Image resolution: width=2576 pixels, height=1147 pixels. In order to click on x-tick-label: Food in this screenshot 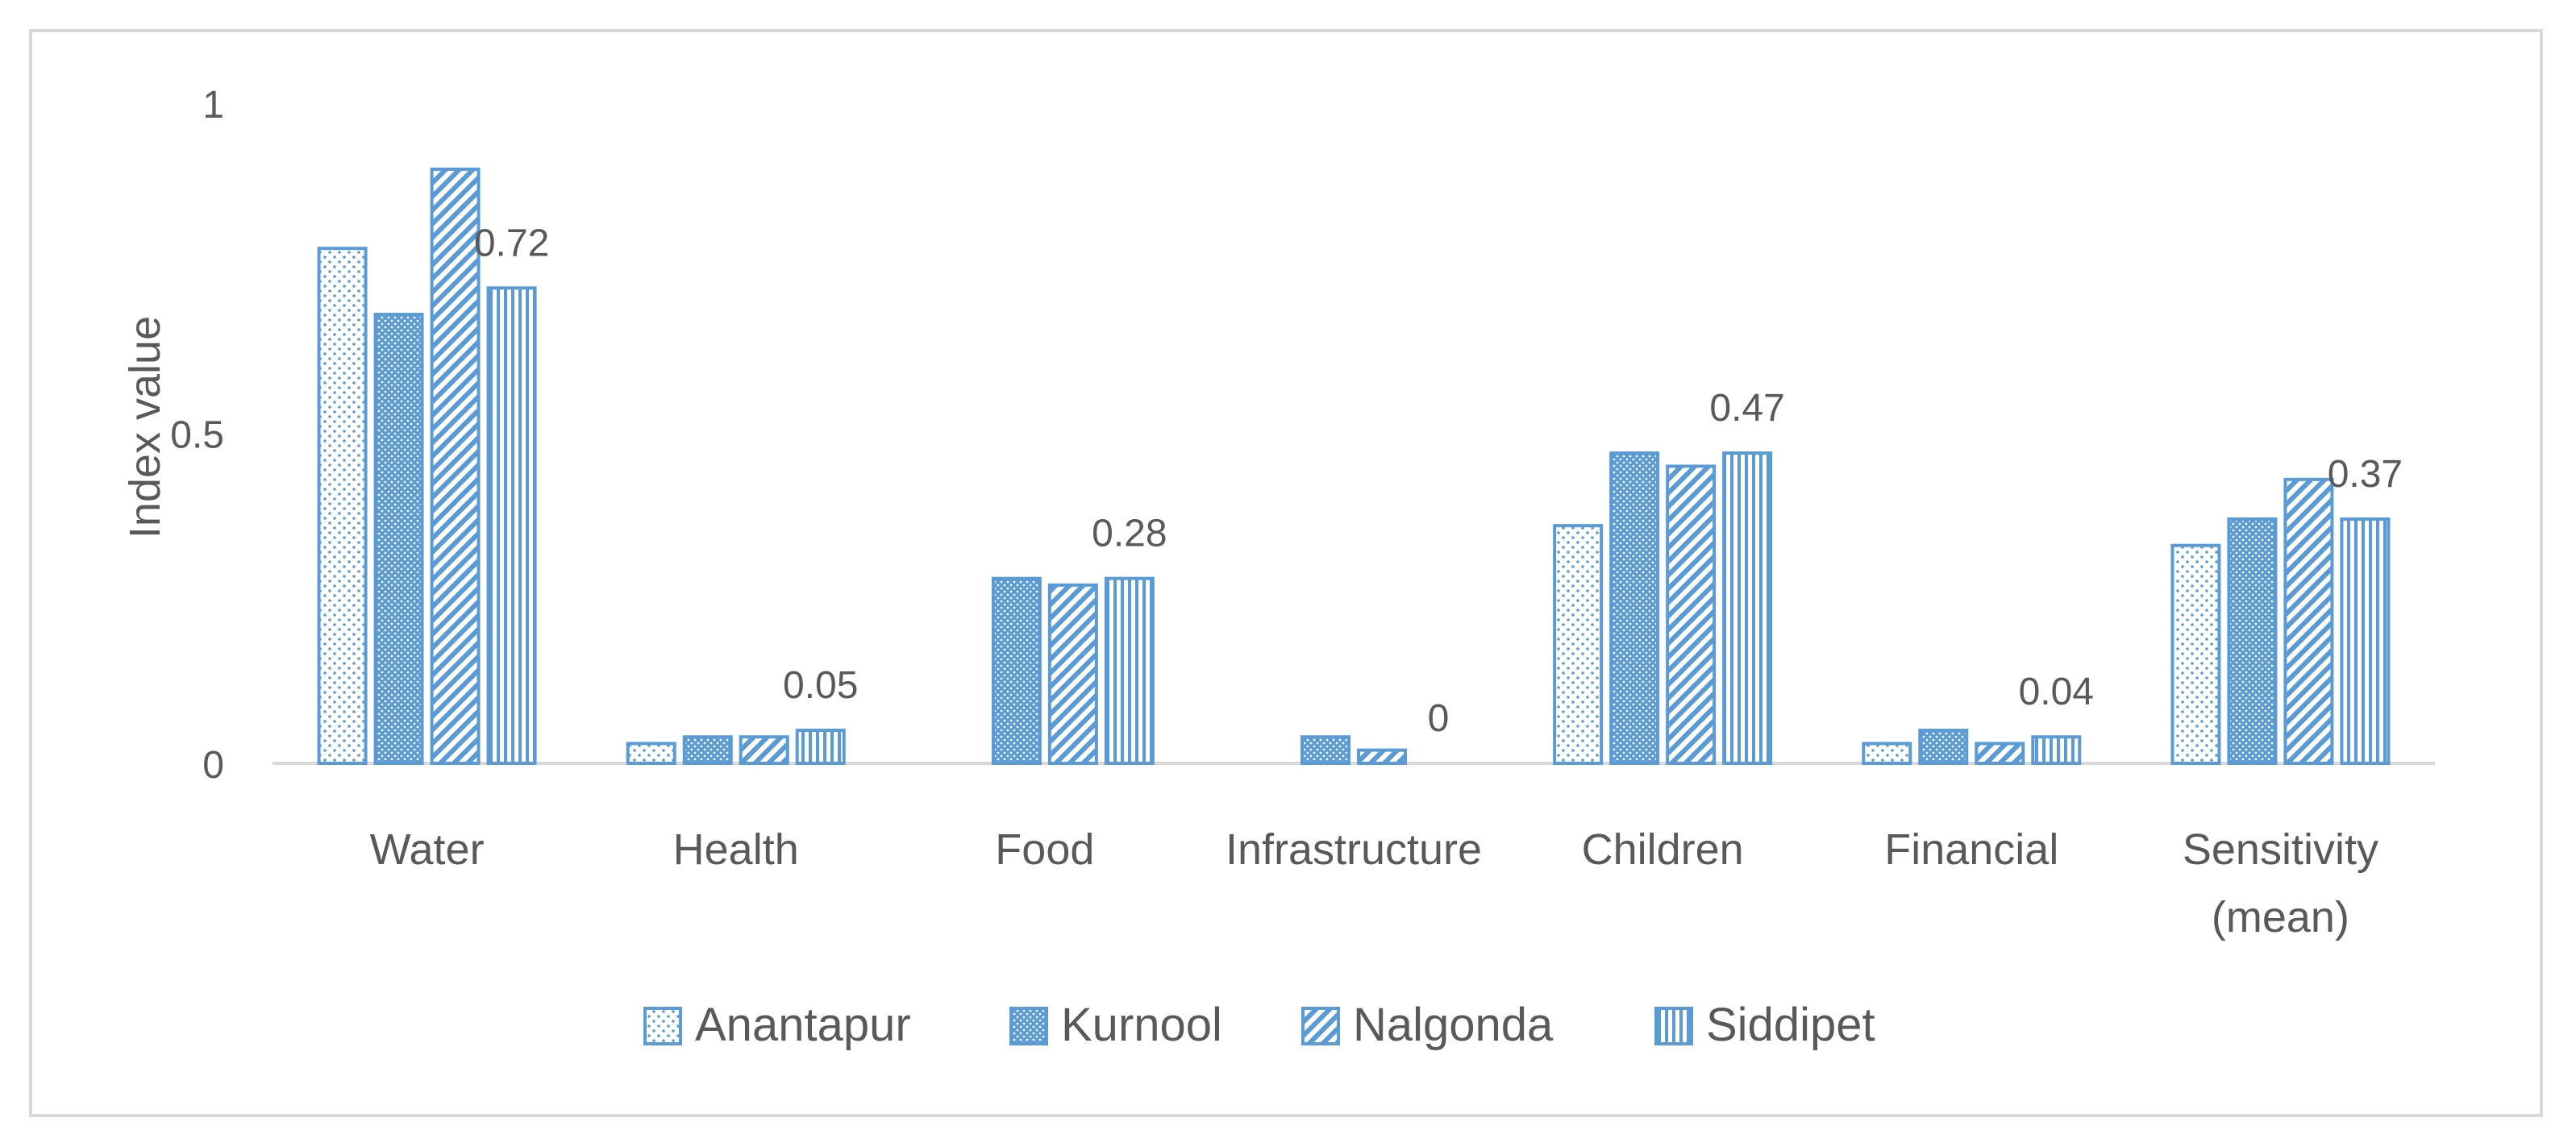, I will do `click(1044, 850)`.